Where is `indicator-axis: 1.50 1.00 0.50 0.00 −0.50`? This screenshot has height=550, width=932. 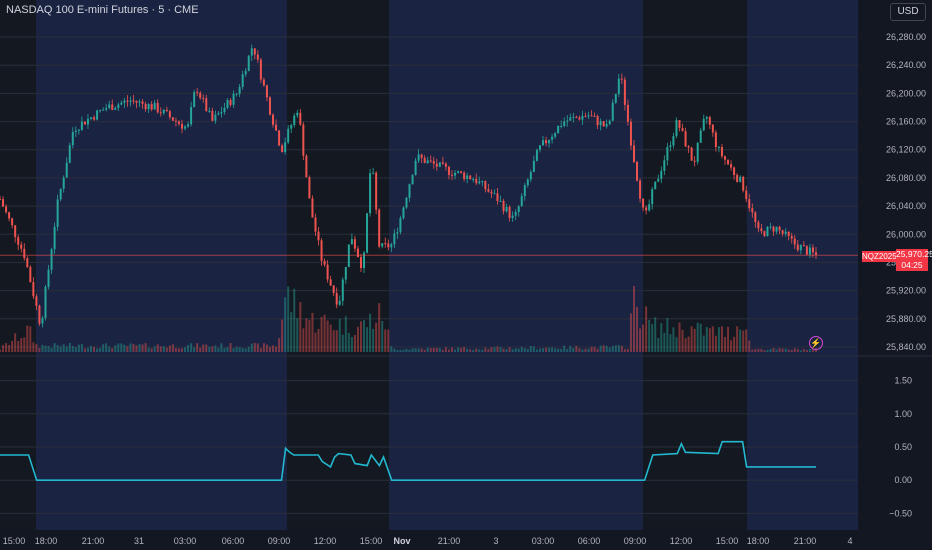 indicator-axis: 1.50 1.00 0.50 0.00 −0.50 is located at coordinates (900, 447).